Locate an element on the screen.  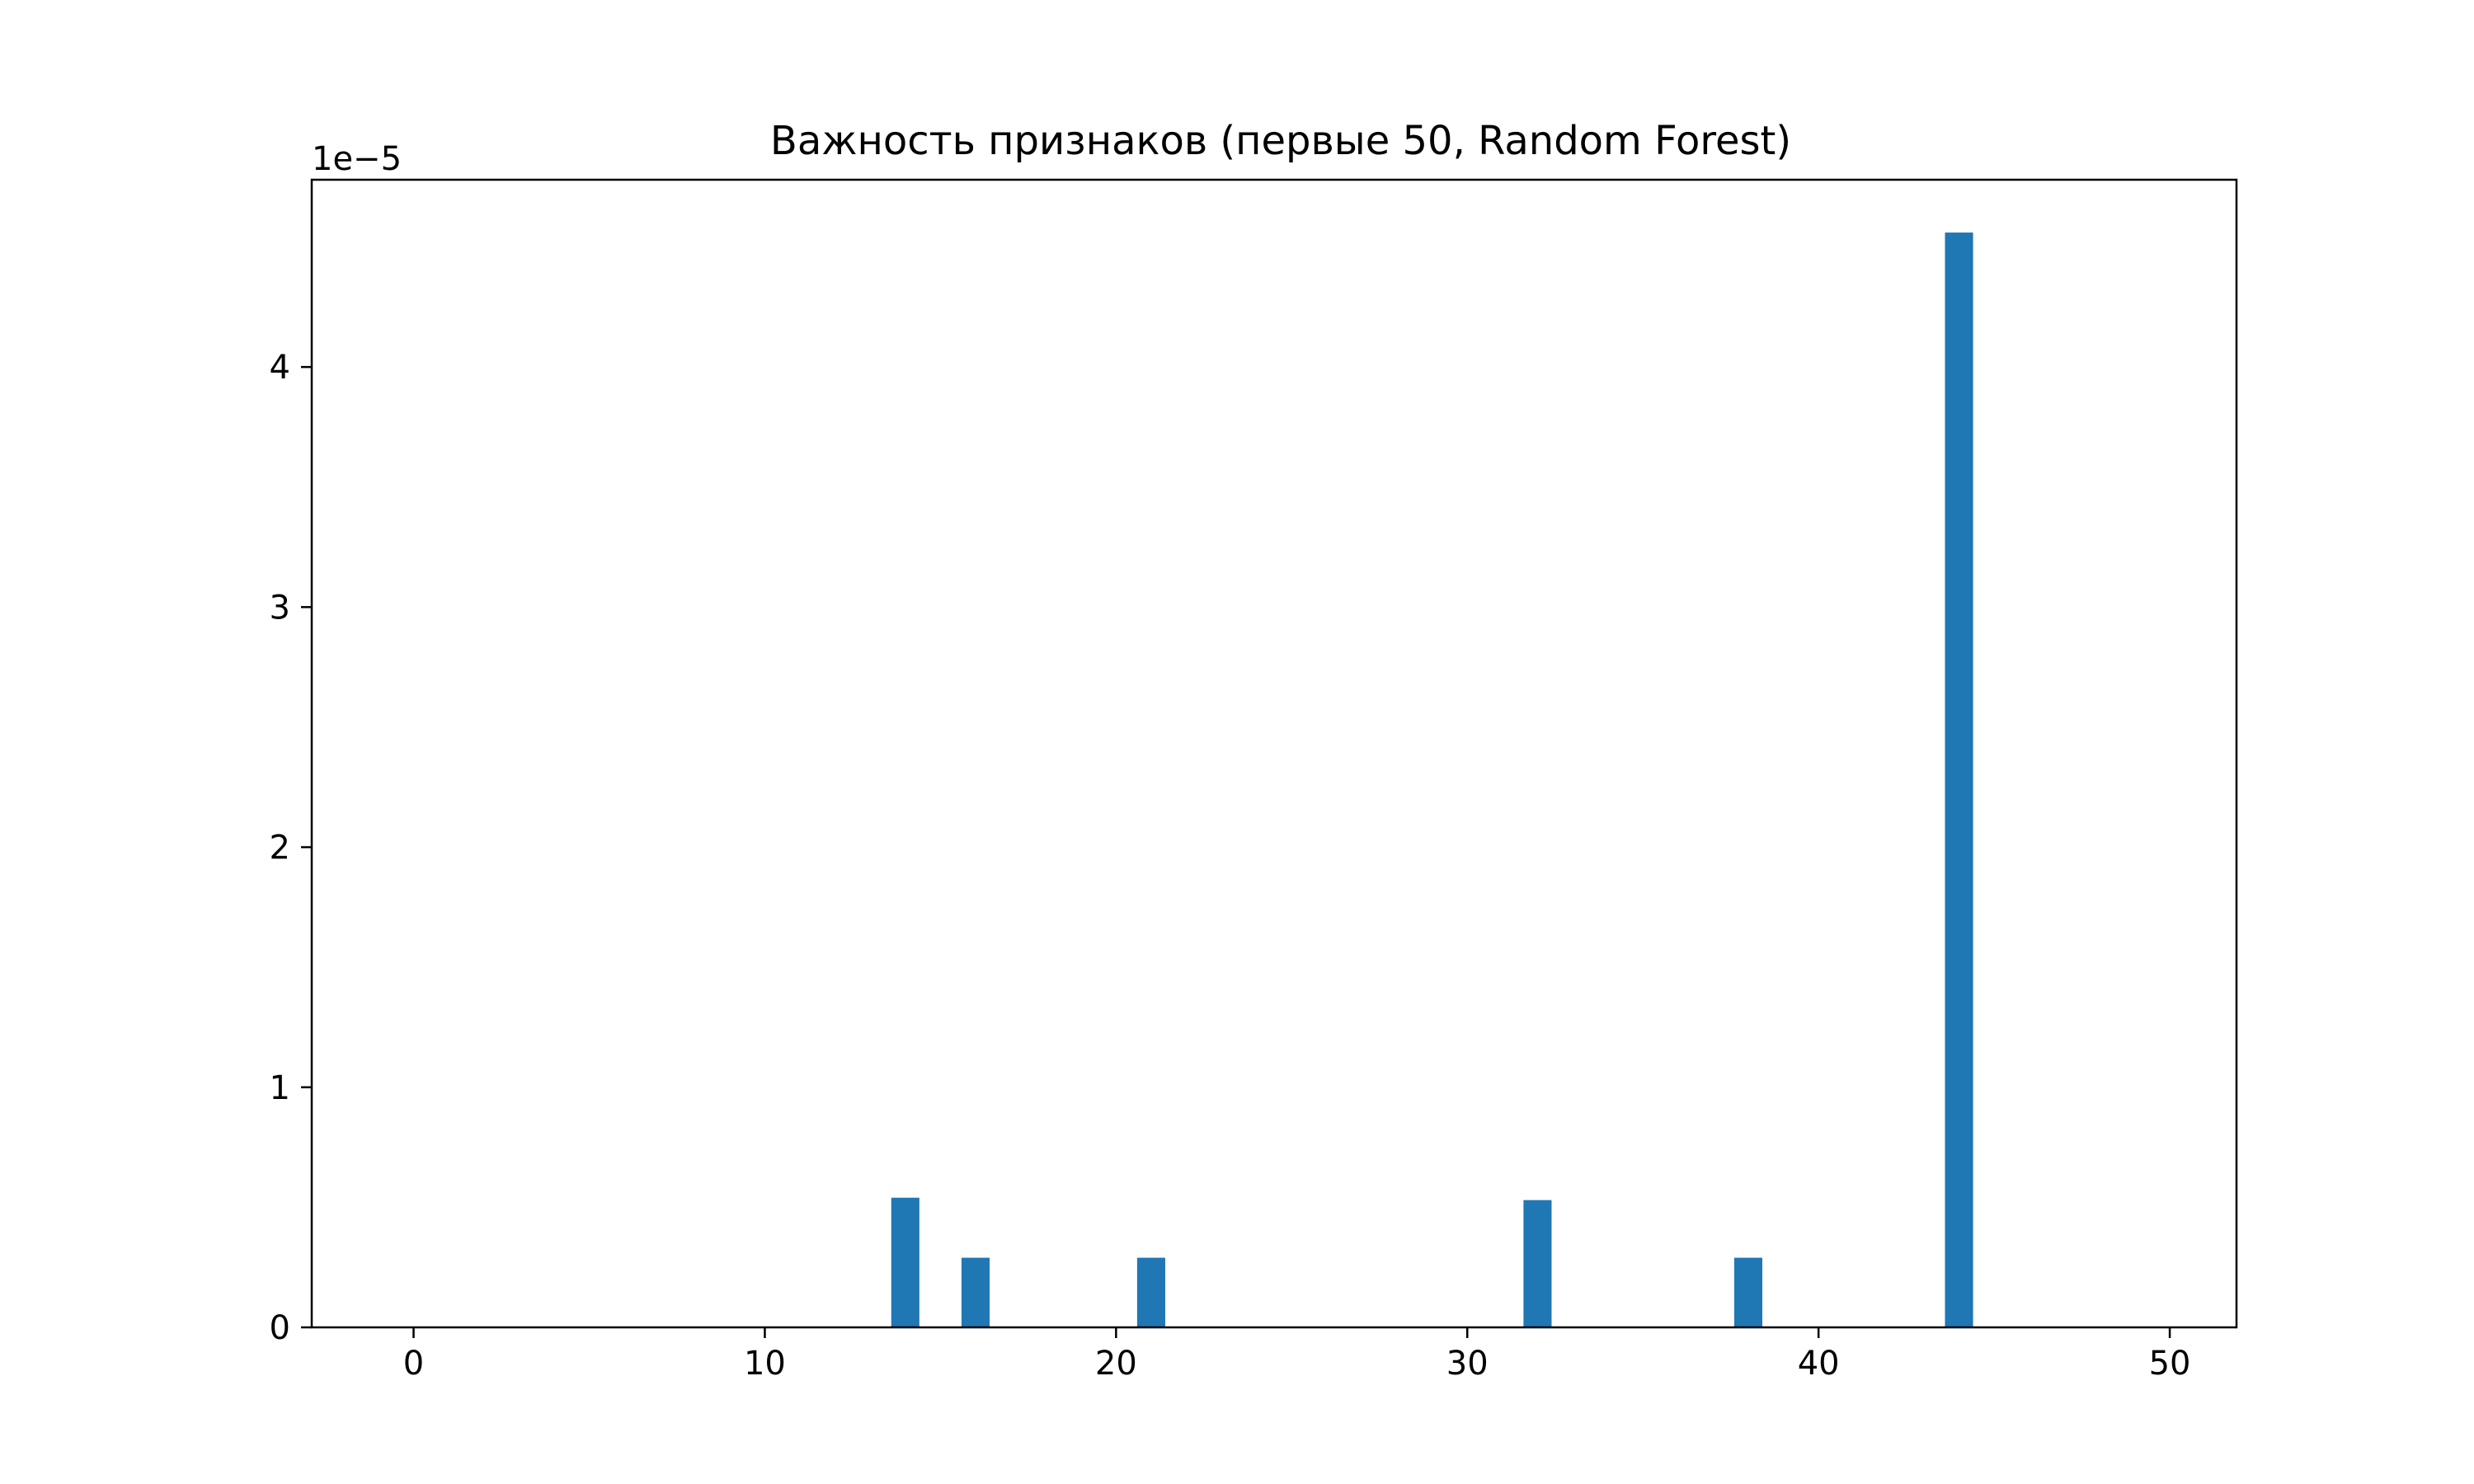
y-tick-label: 4 is located at coordinates (280, 368).